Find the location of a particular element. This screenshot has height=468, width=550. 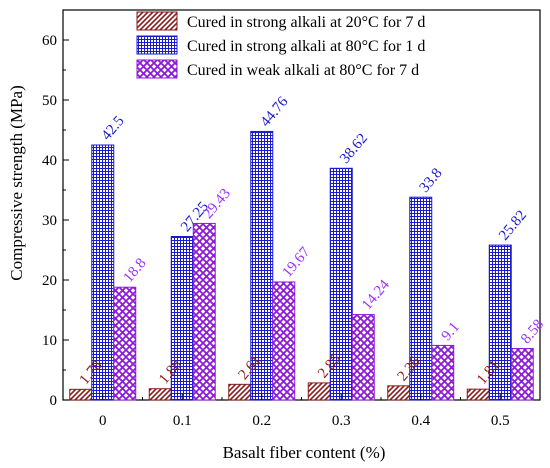

y-tick-label: 60 is located at coordinates (49, 41).